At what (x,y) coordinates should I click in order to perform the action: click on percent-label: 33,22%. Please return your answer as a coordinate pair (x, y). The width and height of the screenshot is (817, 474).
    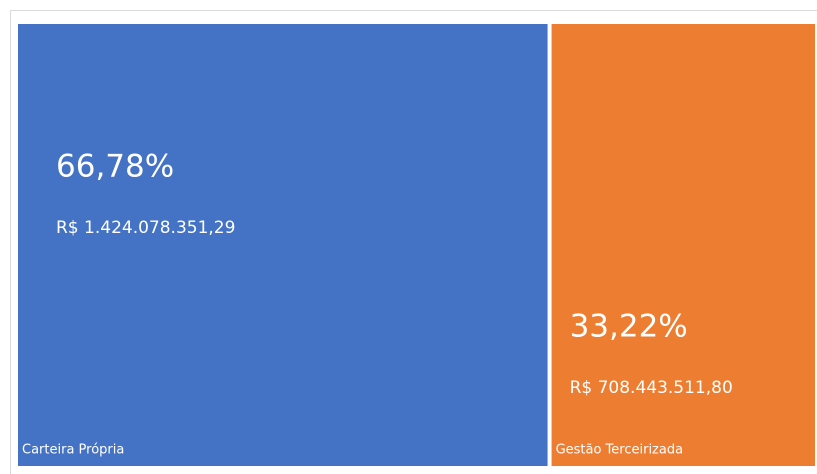
    Looking at the image, I should click on (629, 327).